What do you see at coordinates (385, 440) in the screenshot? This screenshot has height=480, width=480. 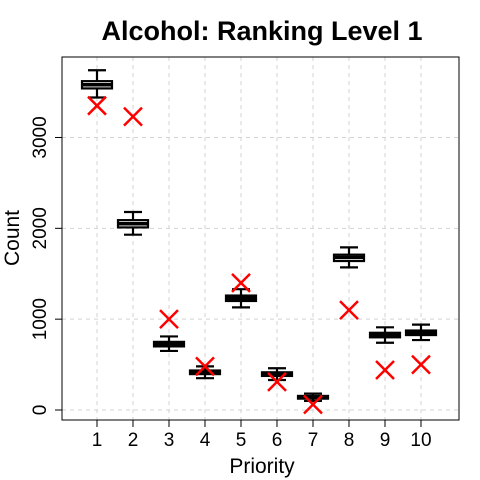 I see `x-tick-label: 9` at bounding box center [385, 440].